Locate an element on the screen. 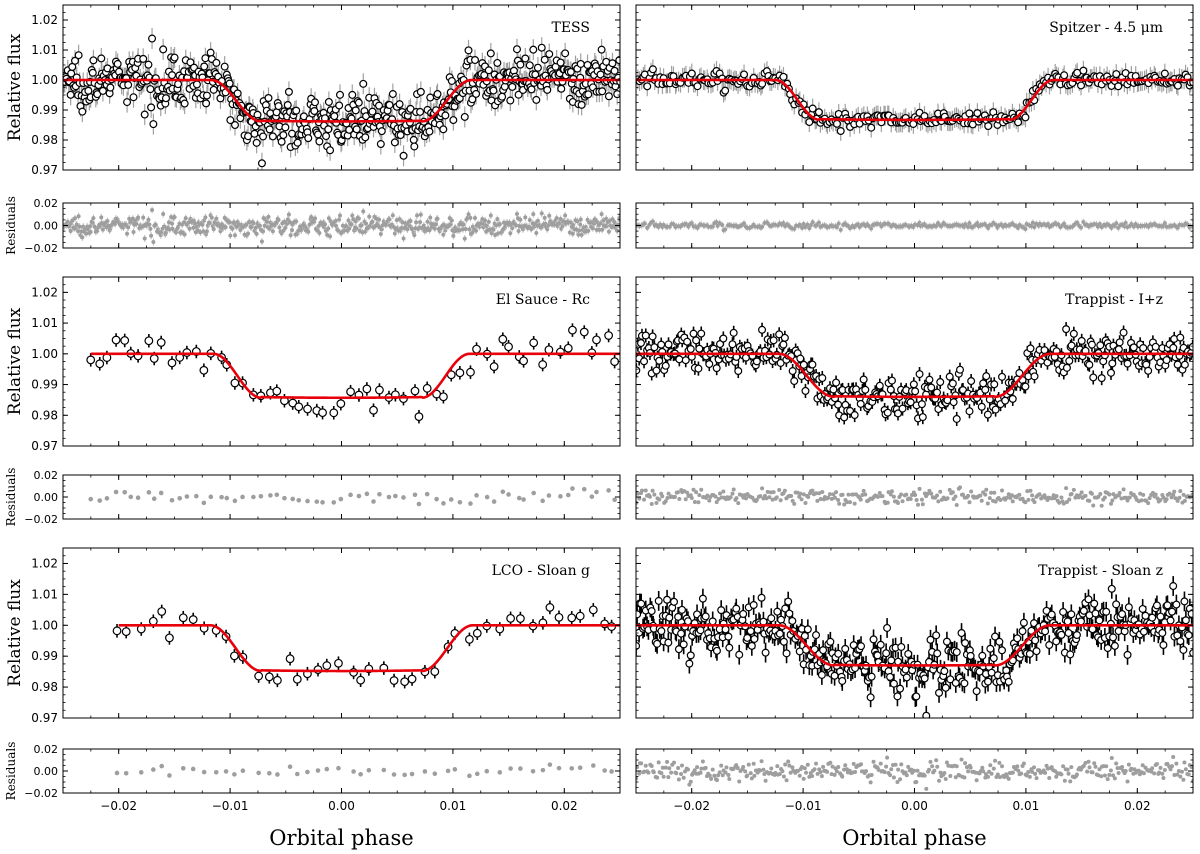 The width and height of the screenshot is (1200, 854). panel-spitzer-4-5-m: Spitzer - 4.5 μm is located at coordinates (914, 126).